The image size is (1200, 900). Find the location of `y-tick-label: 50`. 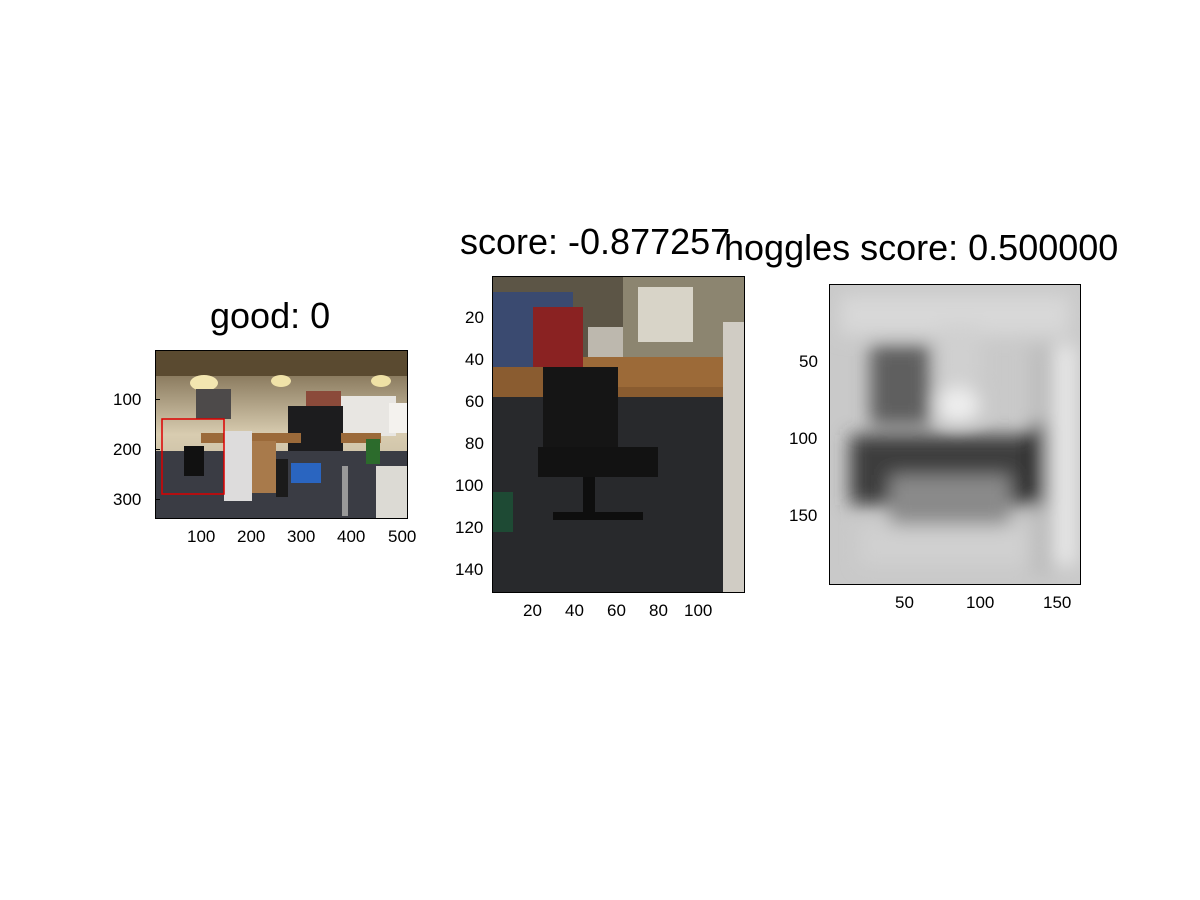

y-tick-label: 50 is located at coordinates (808, 361).